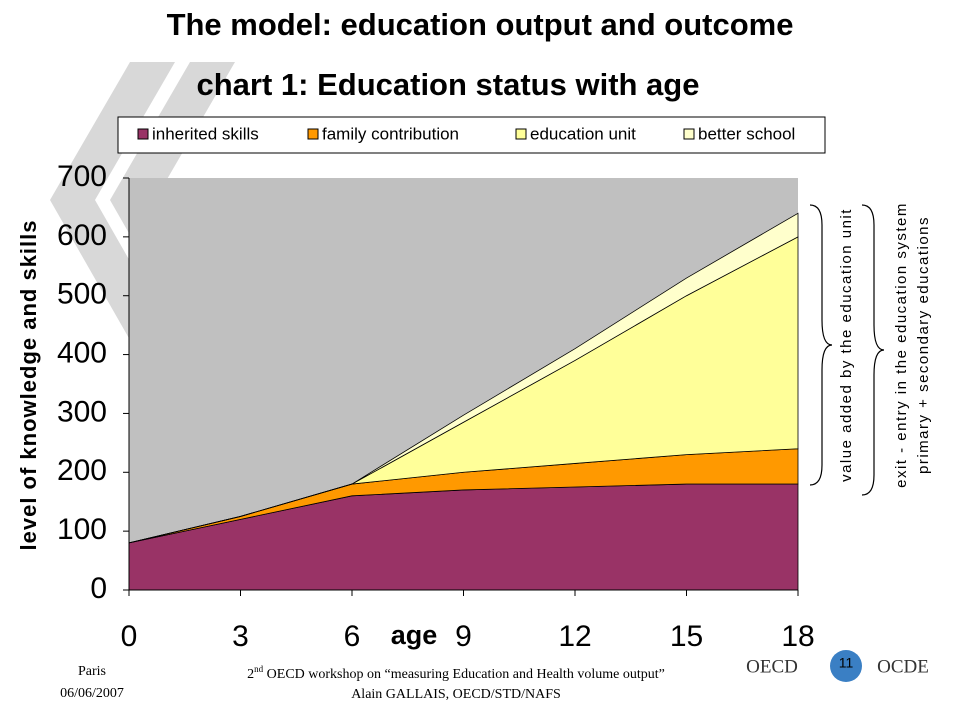 The width and height of the screenshot is (960, 720). I want to click on chart-title: chart 1: Education status with age, so click(448, 84).